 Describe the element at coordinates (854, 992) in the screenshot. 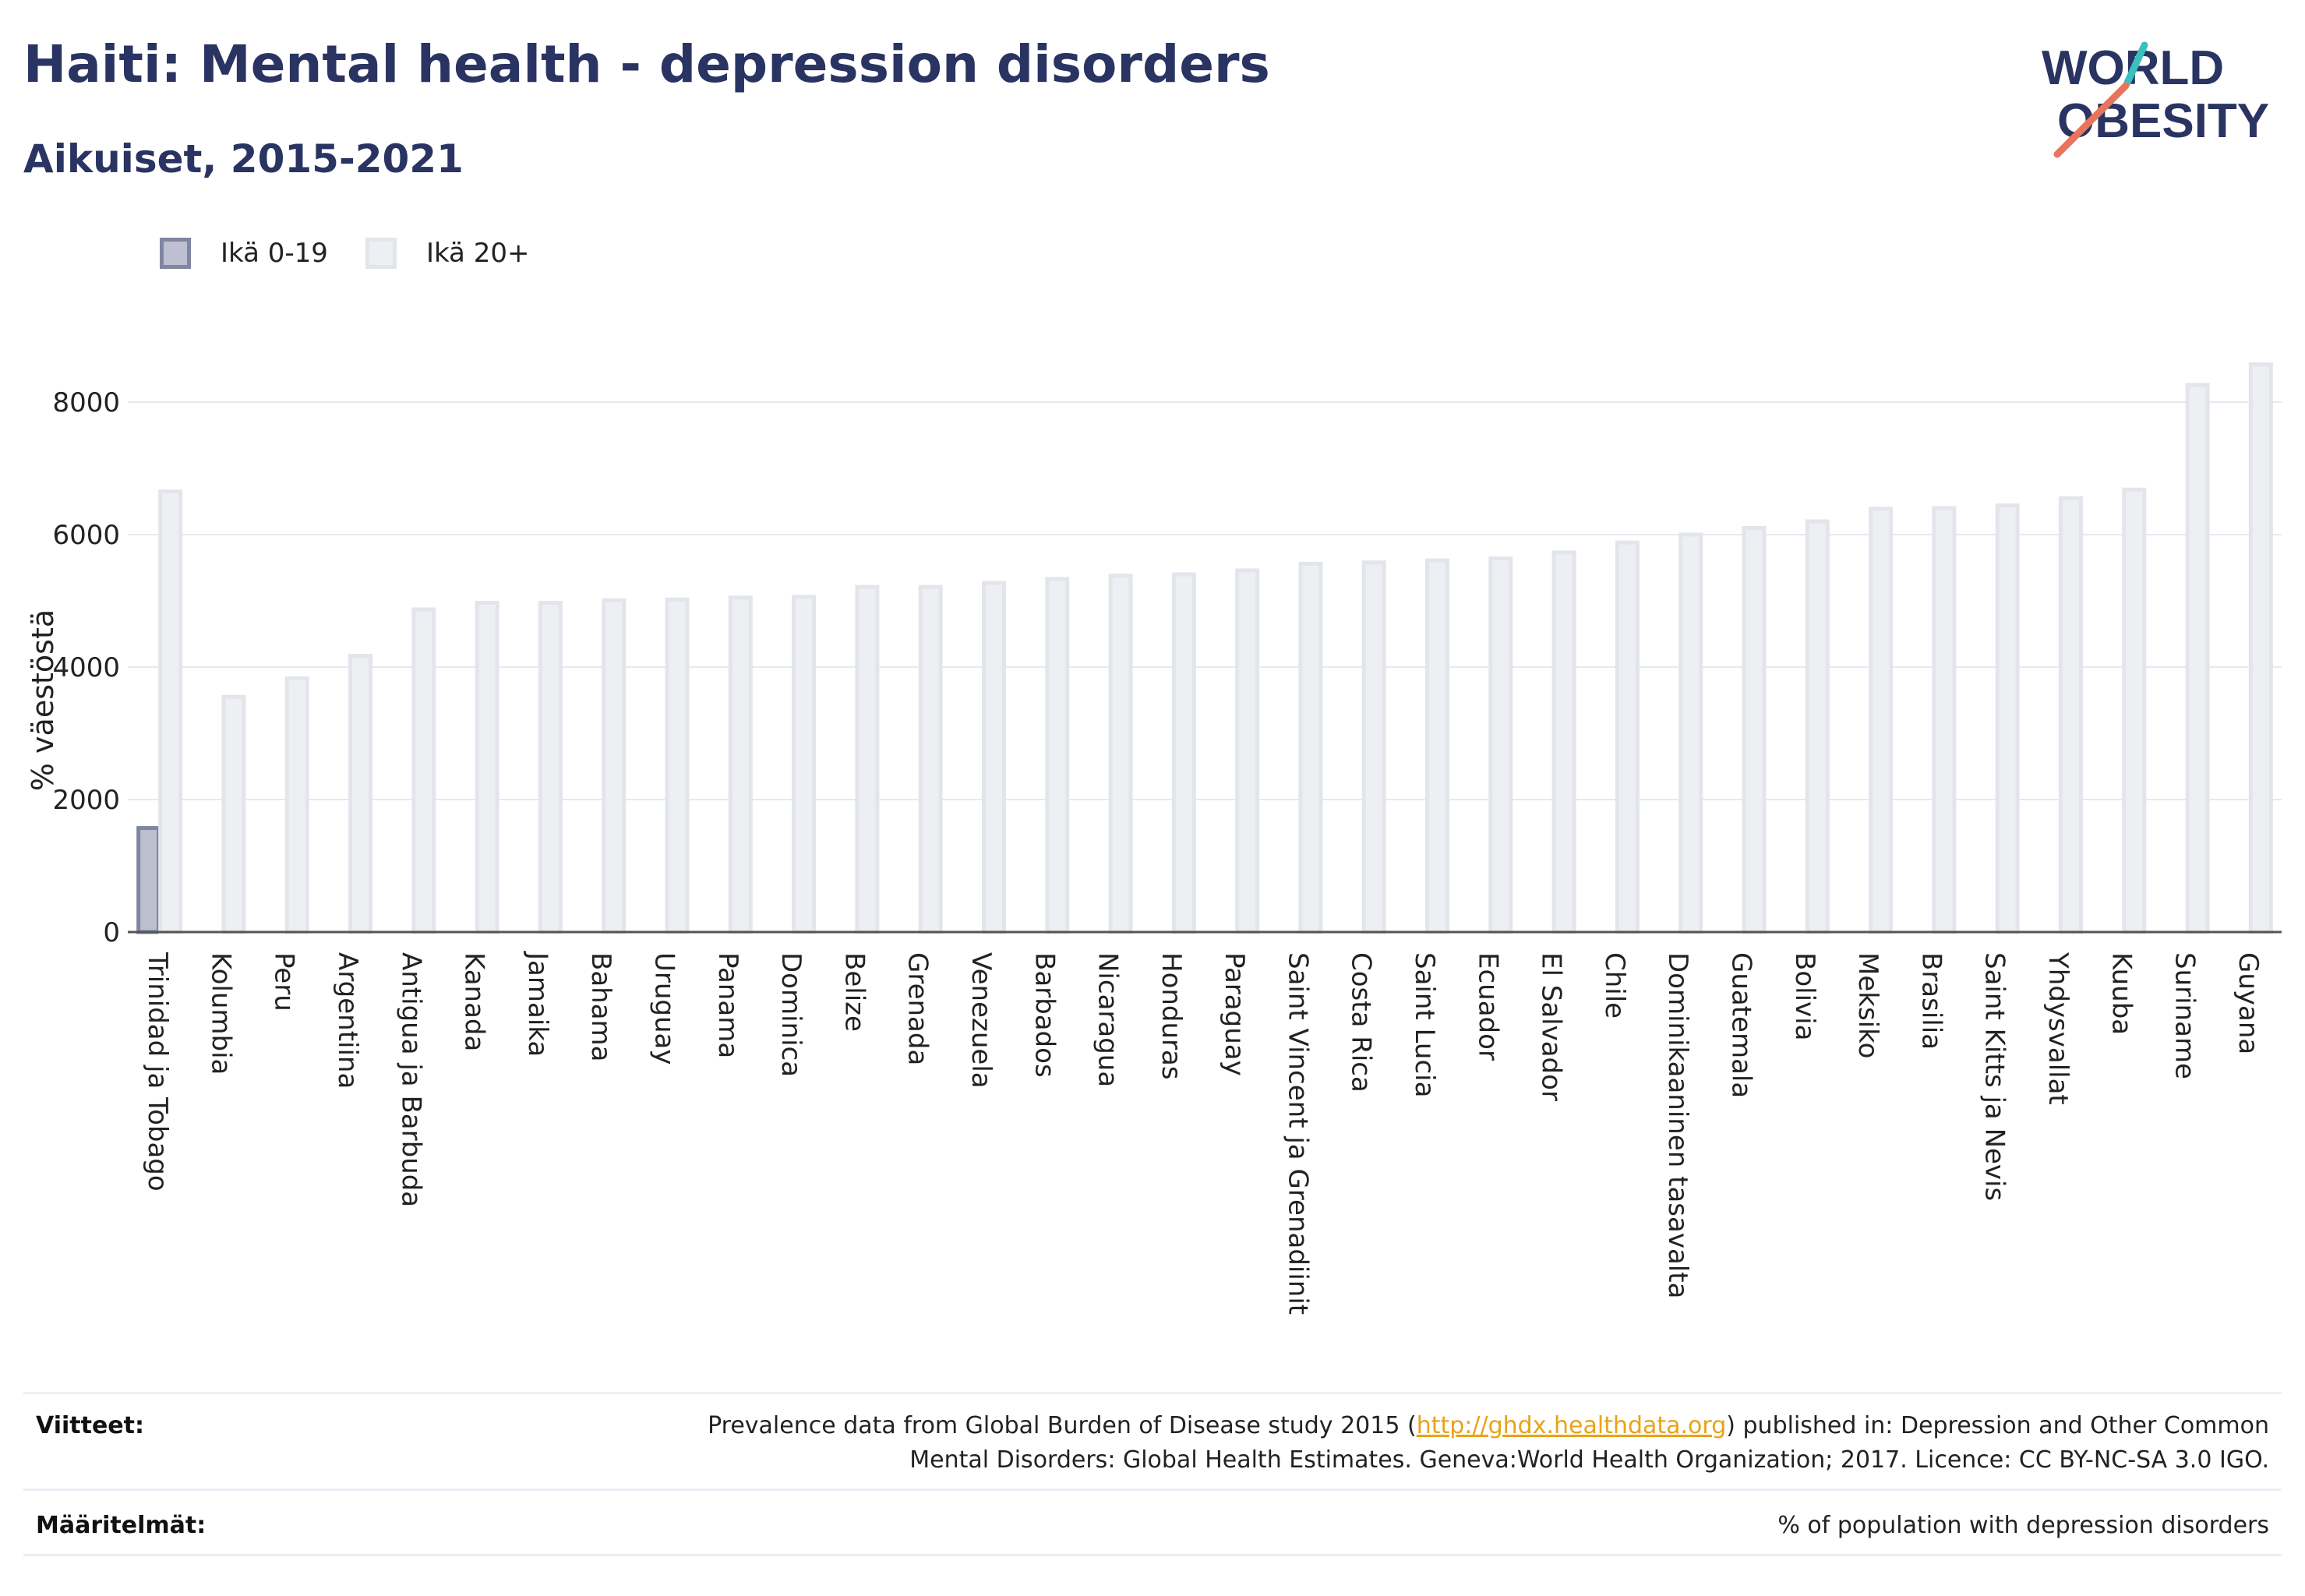

I see `x-tick-label: Belize` at that location.